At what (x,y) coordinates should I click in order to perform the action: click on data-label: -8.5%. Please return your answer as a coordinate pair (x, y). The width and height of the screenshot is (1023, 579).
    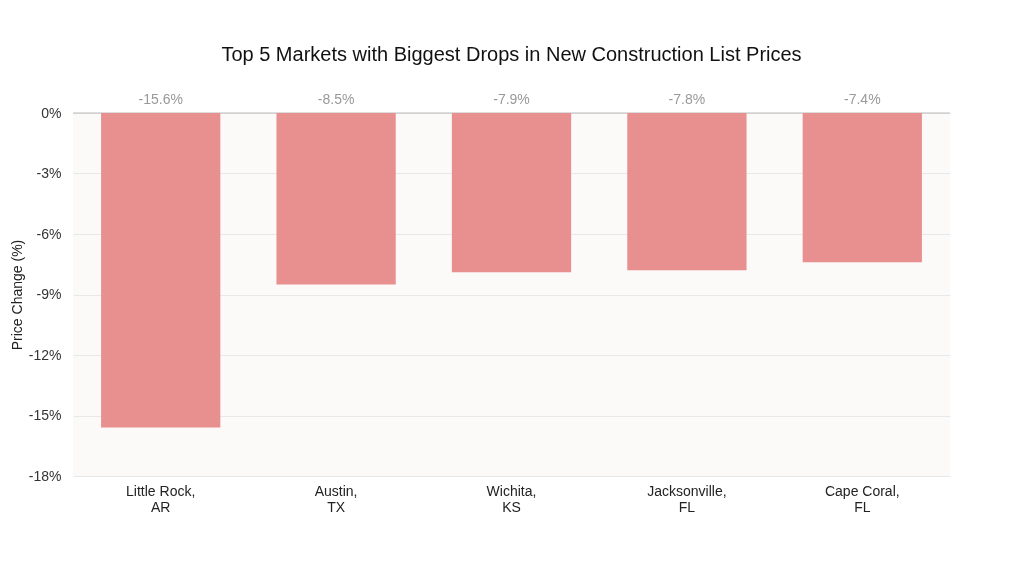
    Looking at the image, I should click on (336, 99).